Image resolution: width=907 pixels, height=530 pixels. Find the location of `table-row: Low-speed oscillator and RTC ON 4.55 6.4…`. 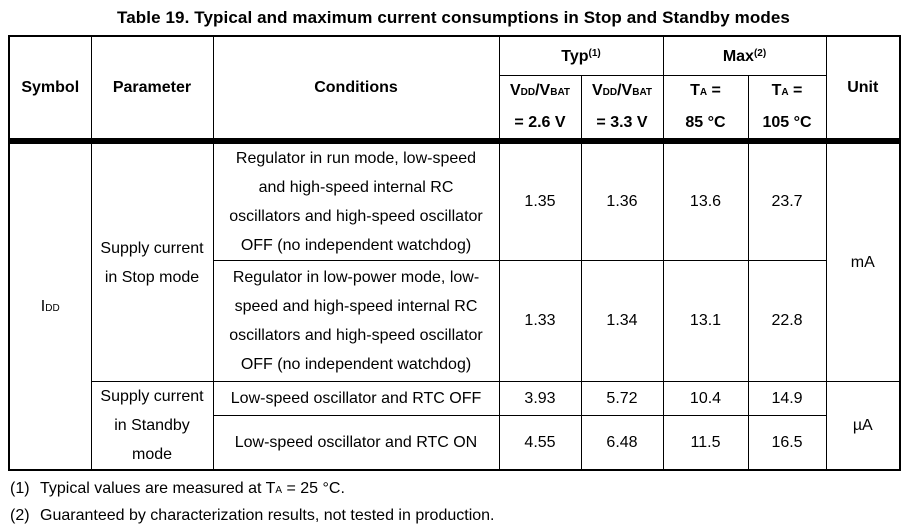

table-row: Low-speed oscillator and RTC ON 4.55 6.4… is located at coordinates (454, 443).